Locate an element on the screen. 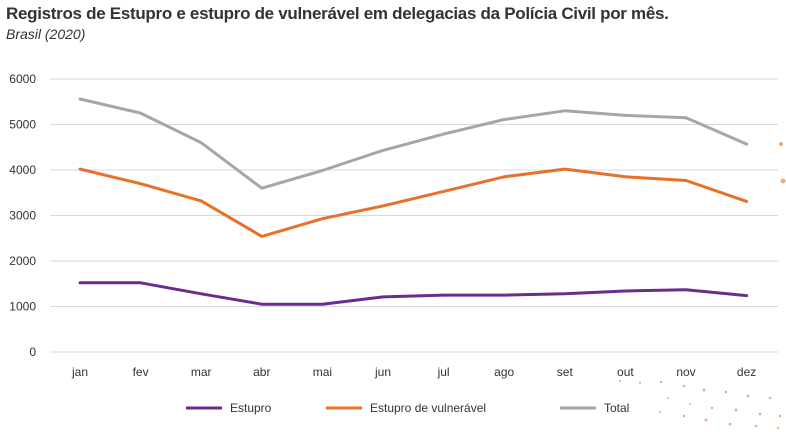 The height and width of the screenshot is (432, 786). y-tick-label: 1000 is located at coordinates (22, 307).